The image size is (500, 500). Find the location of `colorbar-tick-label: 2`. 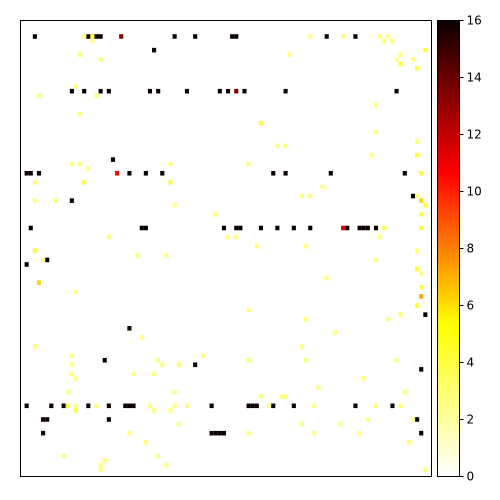

colorbar-tick-label: 2 is located at coordinates (471, 420).